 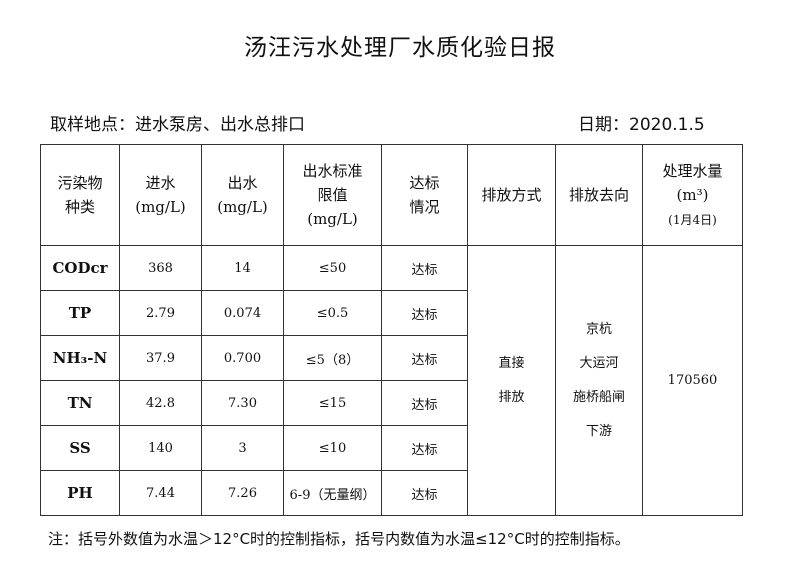 I want to click on limit-value: ≤10, so click(x=332, y=448).